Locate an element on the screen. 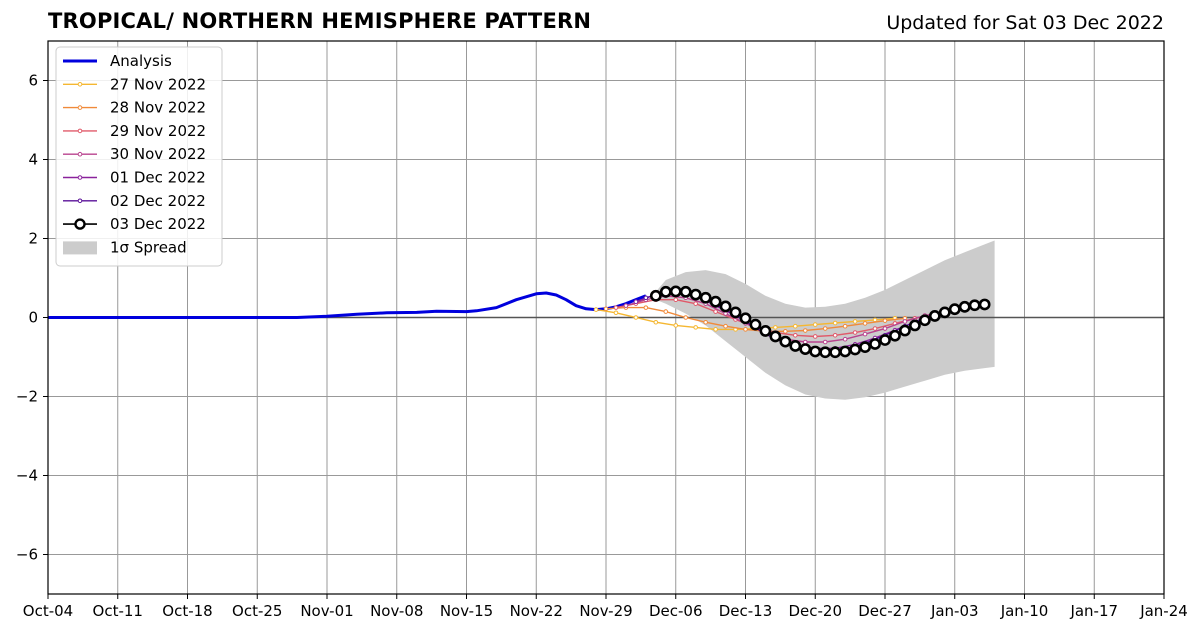 This screenshot has width=1202, height=633. y-tick-label: 0 is located at coordinates (33, 318).